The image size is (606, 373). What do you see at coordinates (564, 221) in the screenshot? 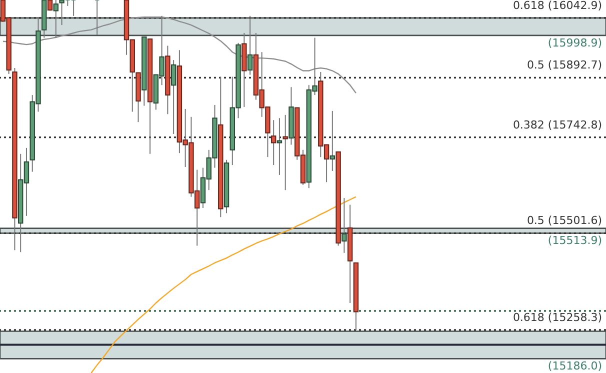
I see `ref-line-label: 0.5 (15501.6)` at bounding box center [564, 221].